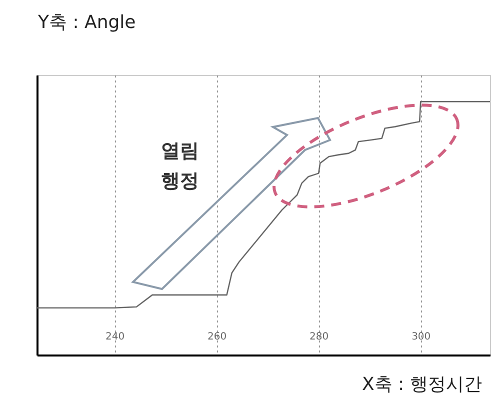 The width and height of the screenshot is (492, 408). I want to click on annotation: 열림 행정, so click(180, 166).